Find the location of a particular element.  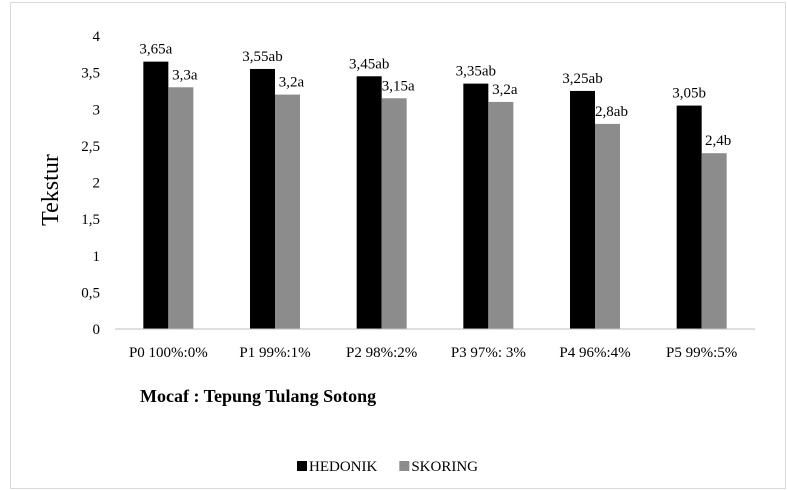

y-tick-label: 2 is located at coordinates (97, 184).